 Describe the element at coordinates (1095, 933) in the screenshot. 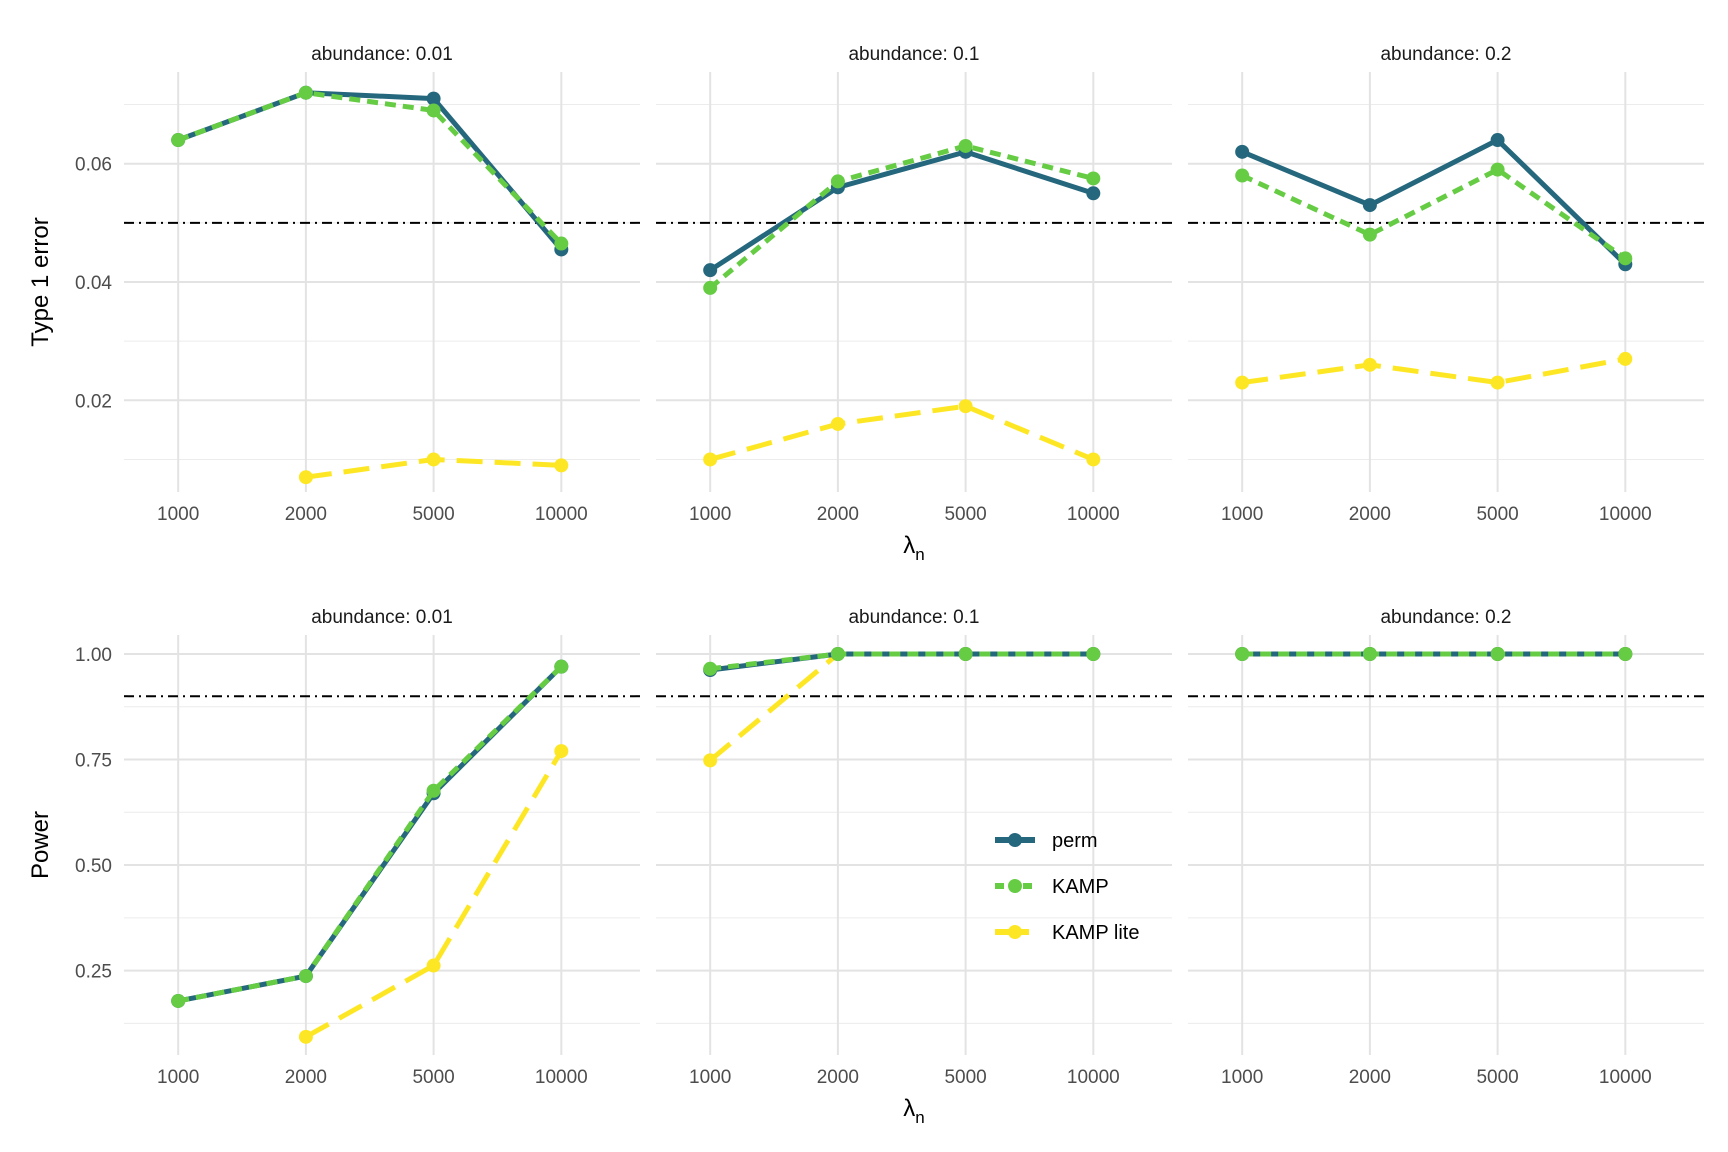

I see `legend-label: KAMP lite` at that location.